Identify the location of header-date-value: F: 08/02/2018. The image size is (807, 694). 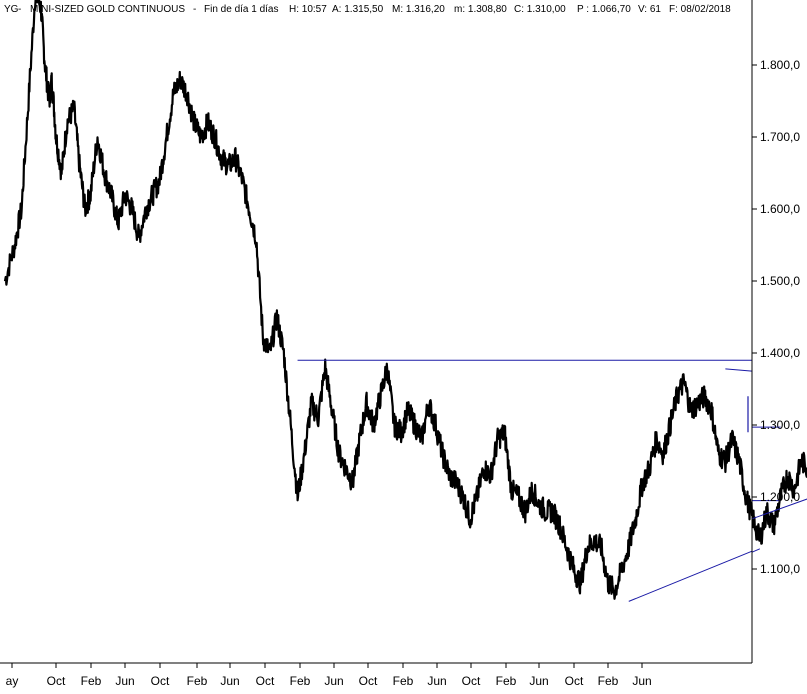
(700, 9).